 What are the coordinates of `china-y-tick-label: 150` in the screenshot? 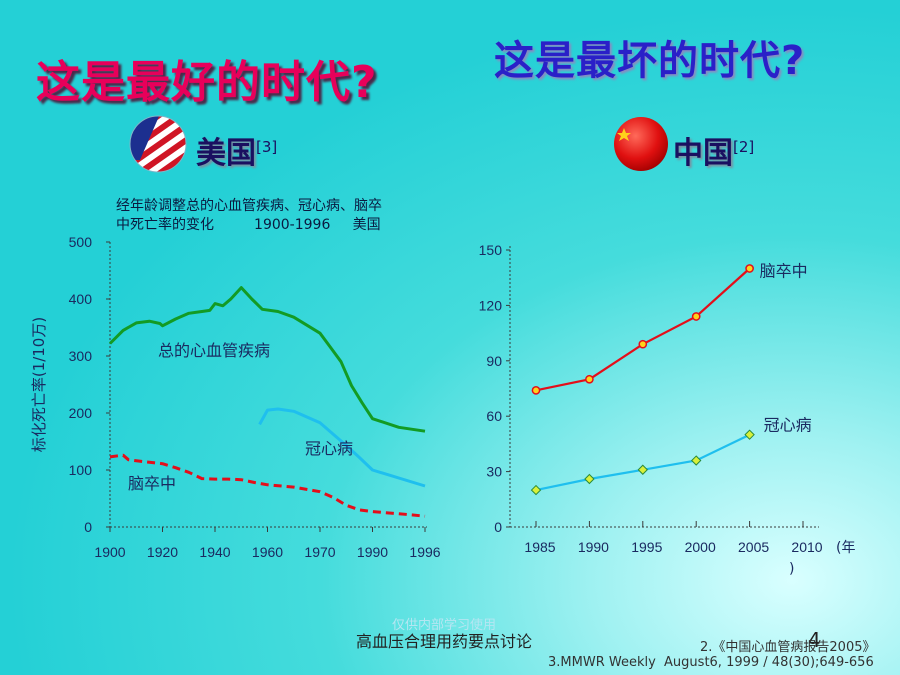 It's located at (491, 250).